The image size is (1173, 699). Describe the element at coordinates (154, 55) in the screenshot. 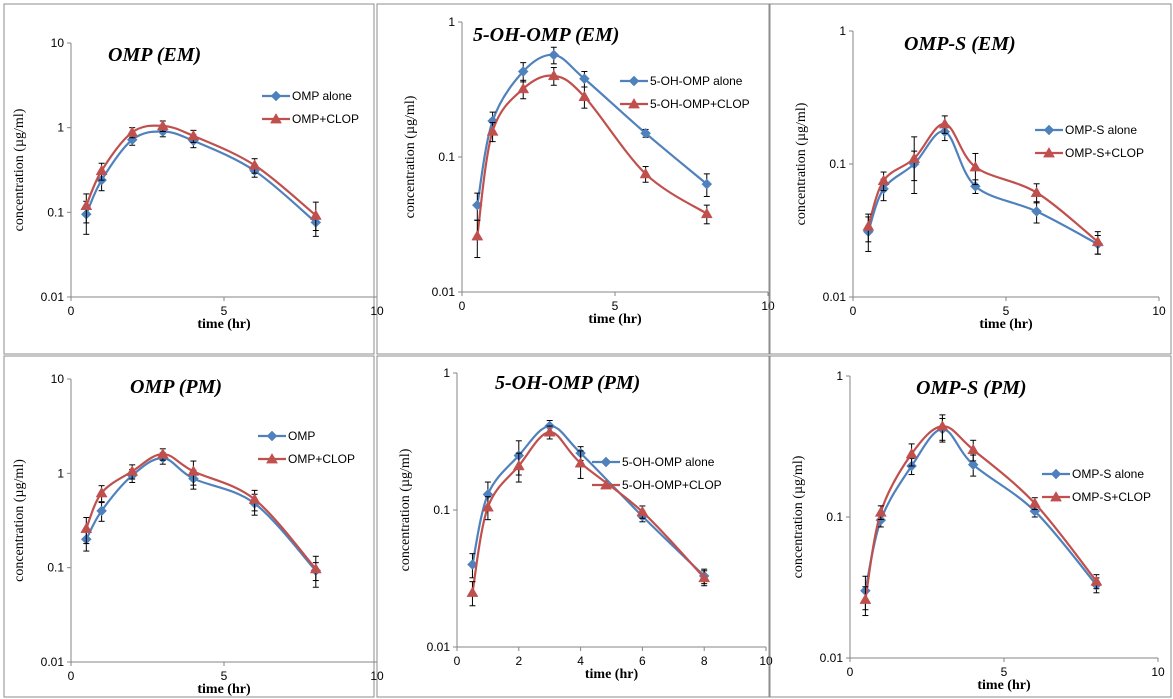

I see `chart-title: OMP (EM)` at that location.